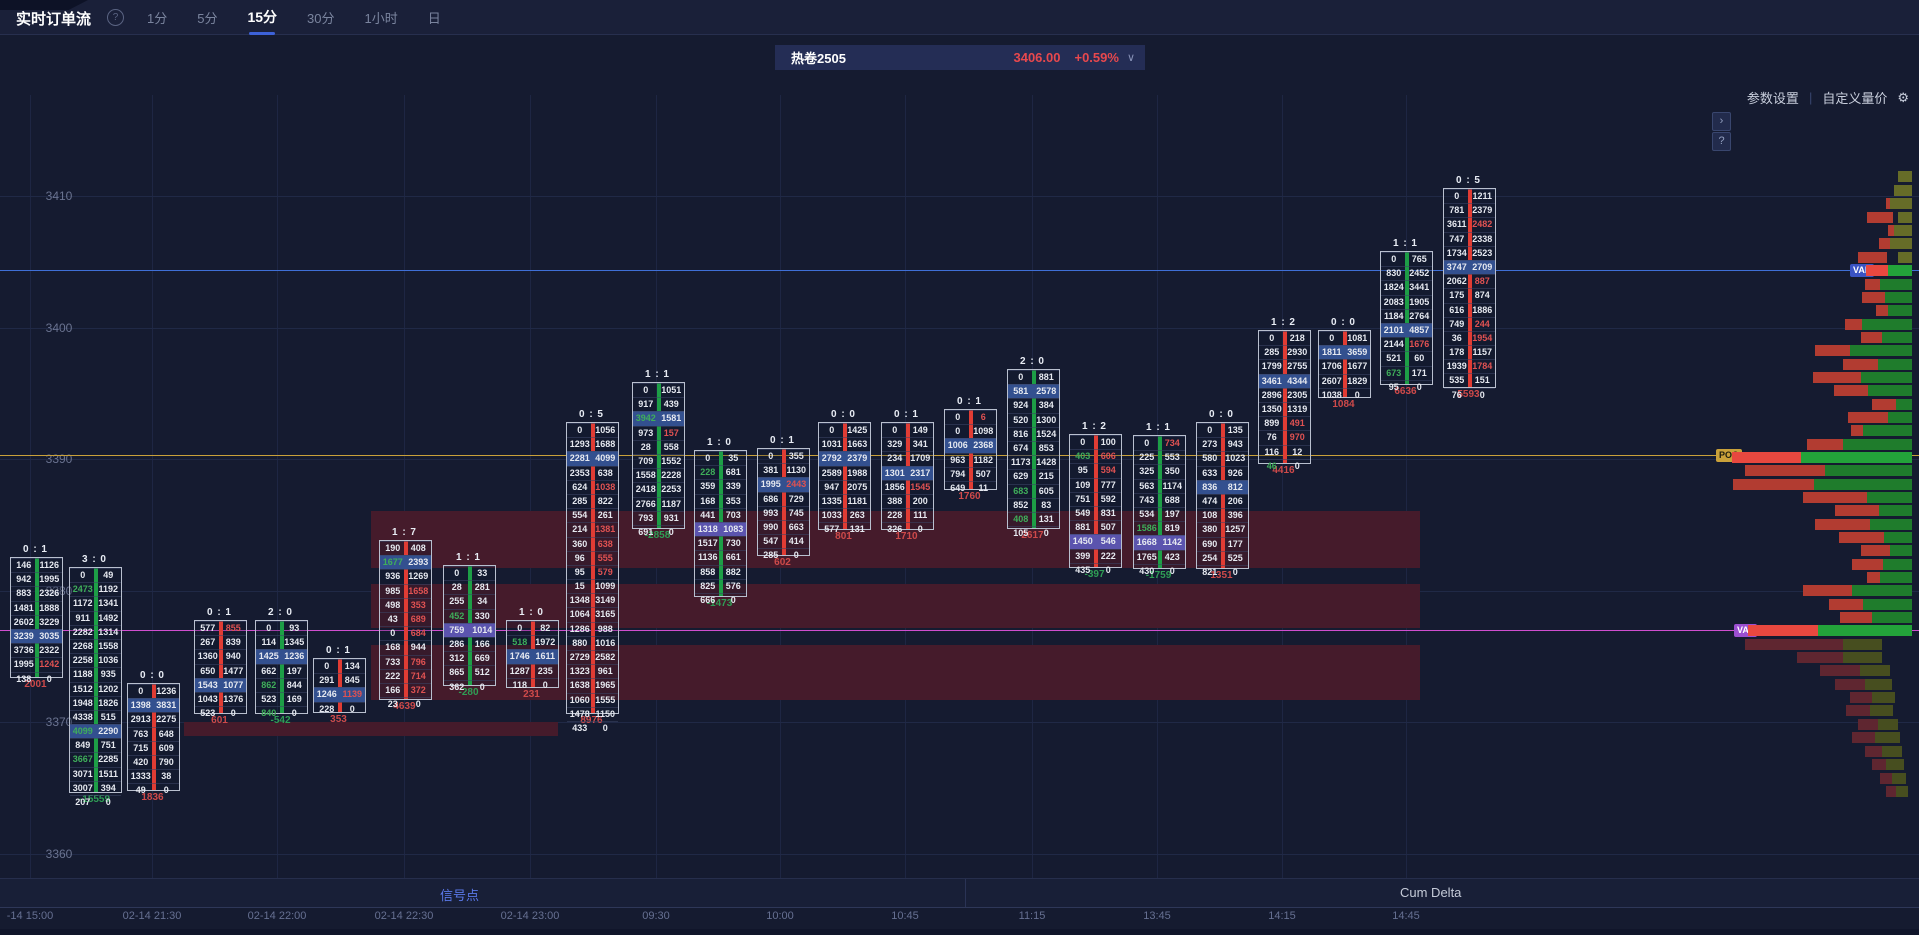  I want to click on tab-日: 日, so click(434, 18).